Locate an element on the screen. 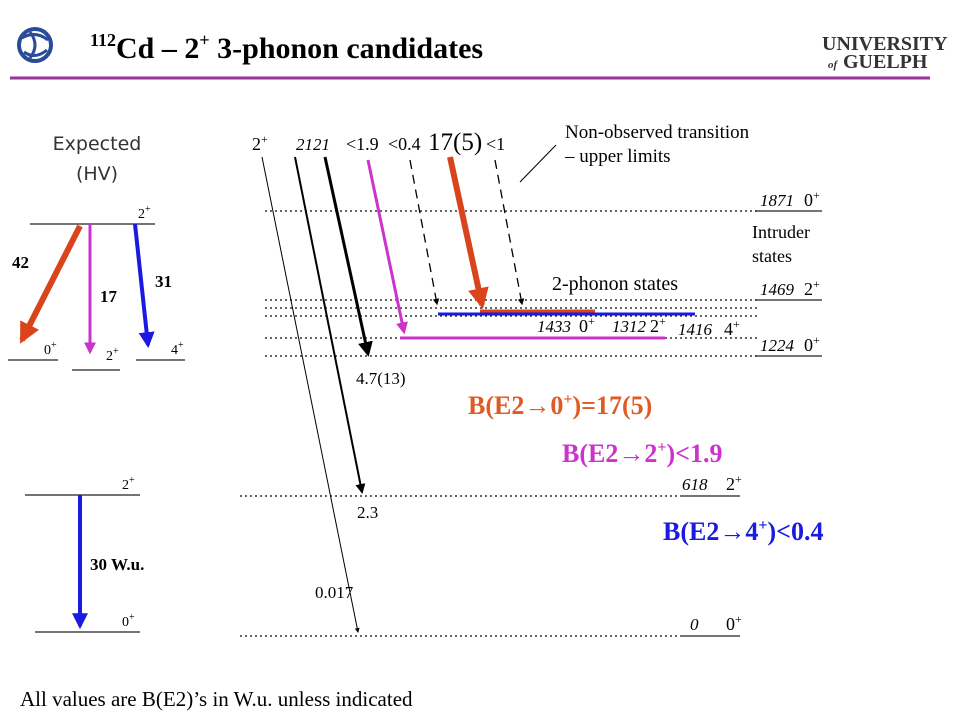  energy-label: 1433 is located at coordinates (554, 326).